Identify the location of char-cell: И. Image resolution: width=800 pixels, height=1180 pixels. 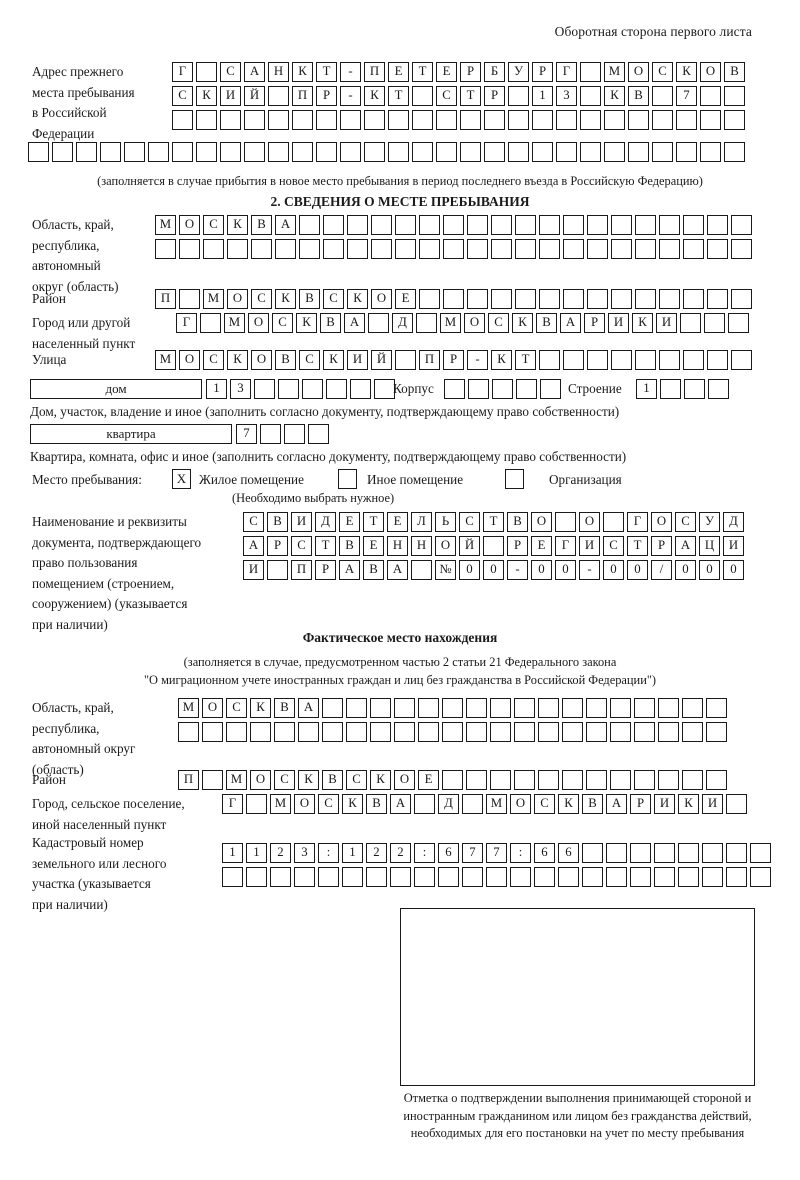
(301, 522).